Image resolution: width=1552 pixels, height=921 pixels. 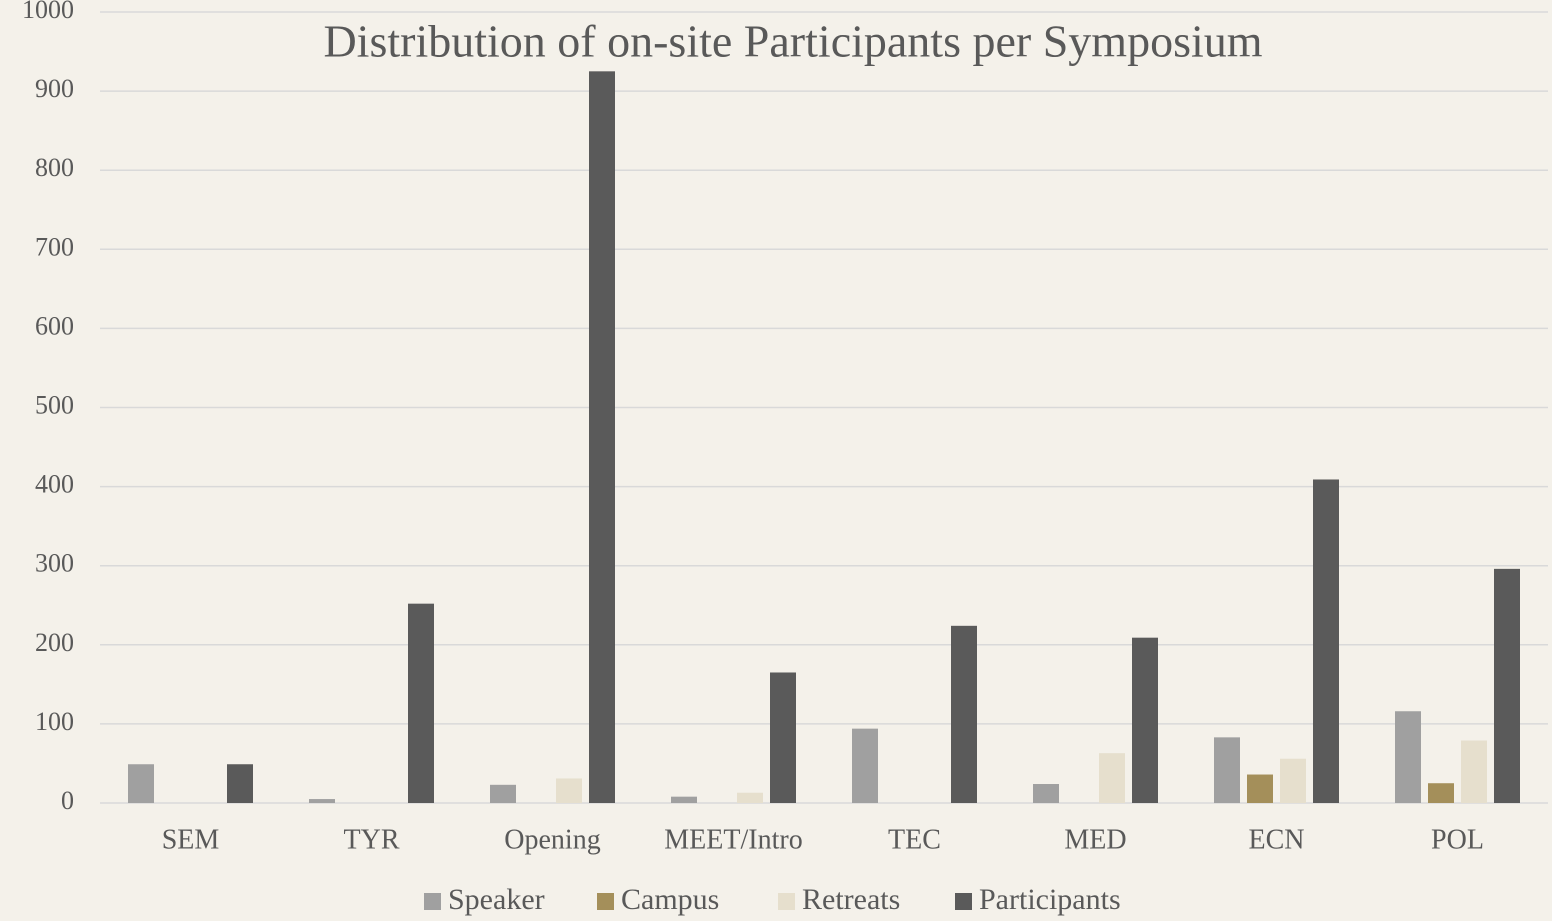 What do you see at coordinates (48, 12) in the screenshot?
I see `y-tick-label: 1000` at bounding box center [48, 12].